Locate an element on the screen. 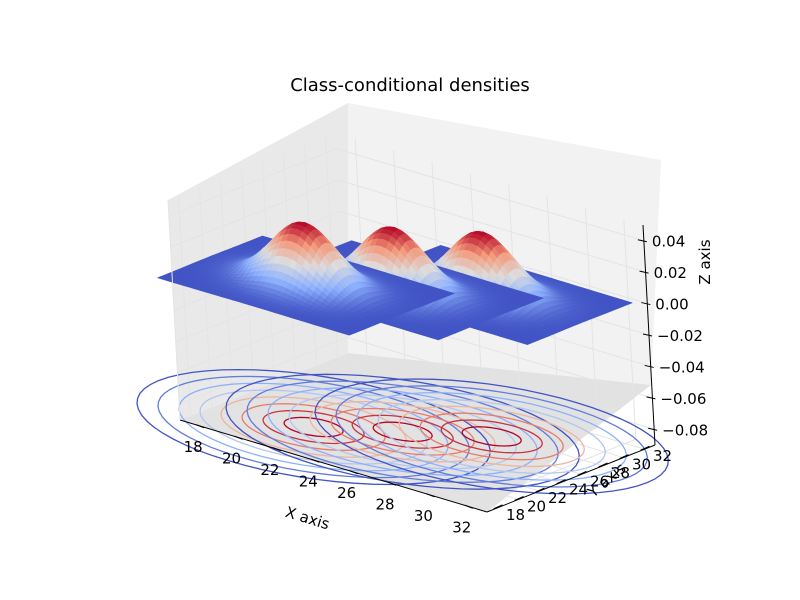 This screenshot has height=600, width=800. y-tick-label: 20 is located at coordinates (536, 506).